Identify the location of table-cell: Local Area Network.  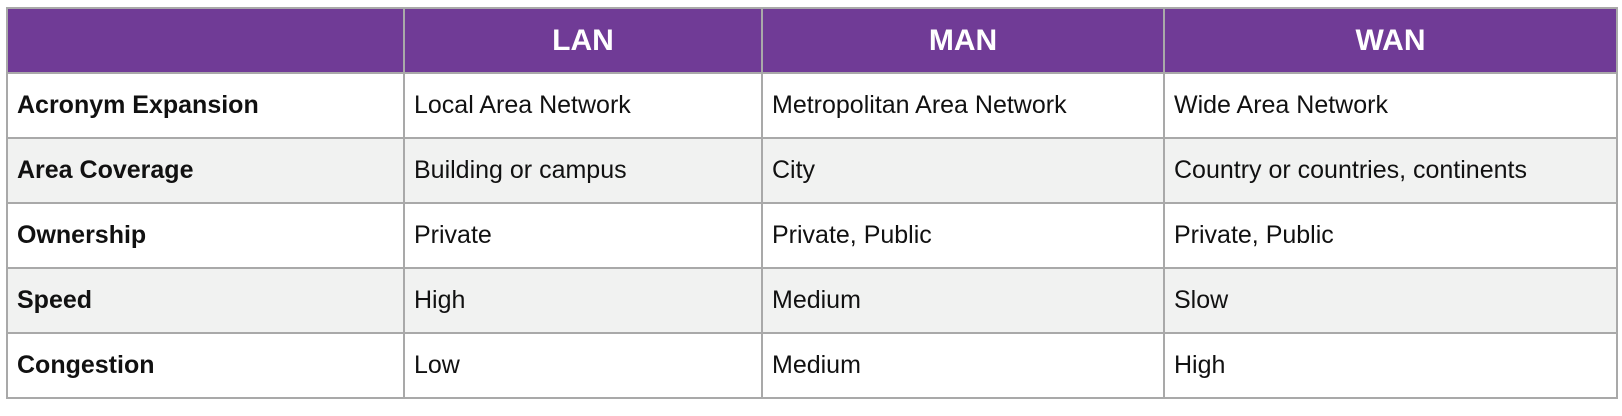
(583, 105).